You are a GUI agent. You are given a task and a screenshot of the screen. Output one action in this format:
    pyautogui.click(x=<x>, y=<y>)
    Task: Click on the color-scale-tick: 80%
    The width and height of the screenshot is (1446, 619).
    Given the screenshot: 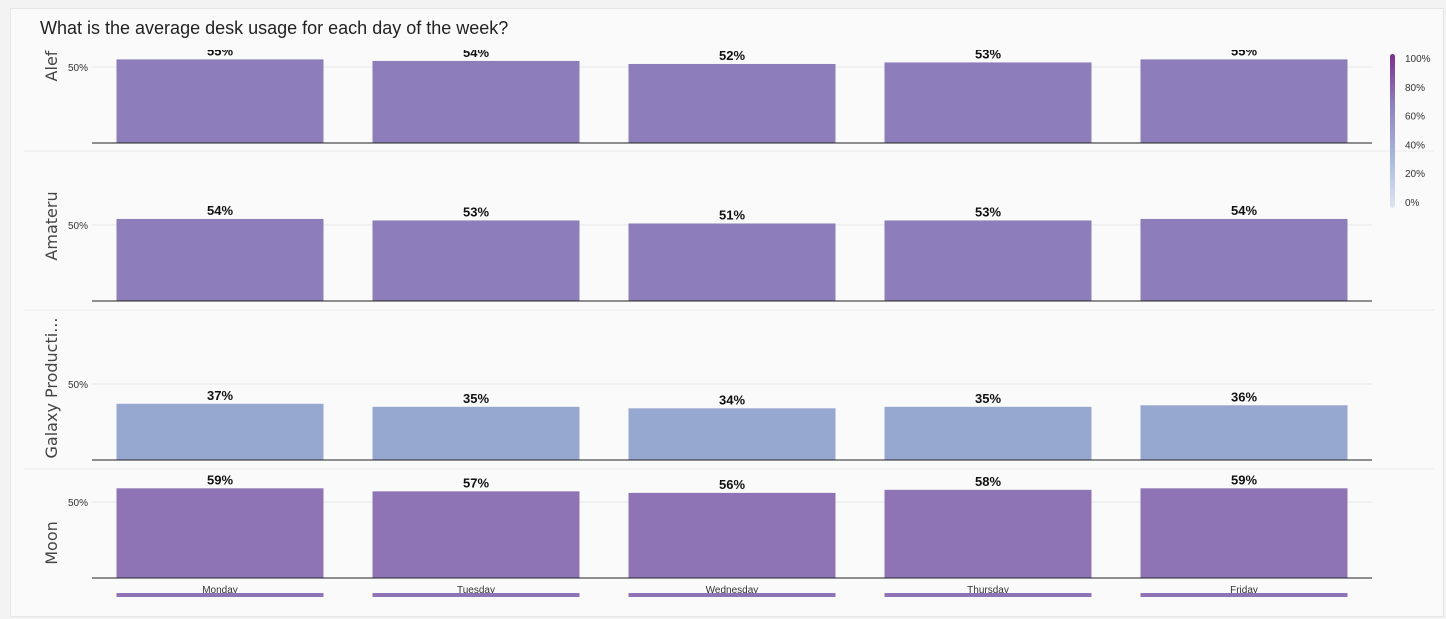 What is the action you would take?
    pyautogui.click(x=1415, y=88)
    